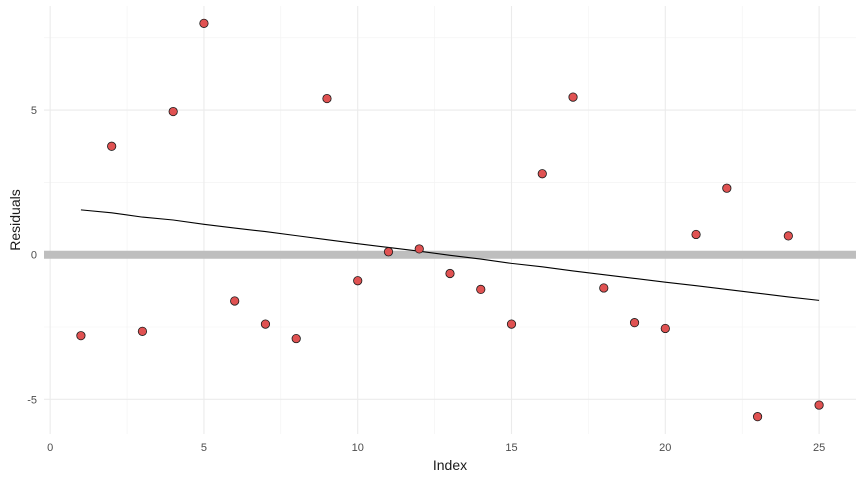 The width and height of the screenshot is (864, 480). What do you see at coordinates (32, 400) in the screenshot?
I see `y-tick-label: -5` at bounding box center [32, 400].